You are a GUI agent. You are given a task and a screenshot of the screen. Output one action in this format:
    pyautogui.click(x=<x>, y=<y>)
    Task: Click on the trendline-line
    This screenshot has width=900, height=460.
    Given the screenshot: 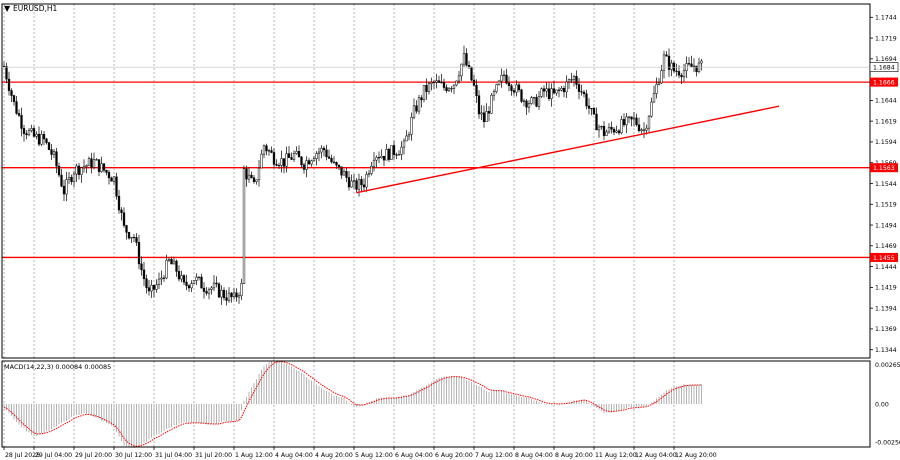 What is the action you would take?
    pyautogui.click(x=568, y=149)
    